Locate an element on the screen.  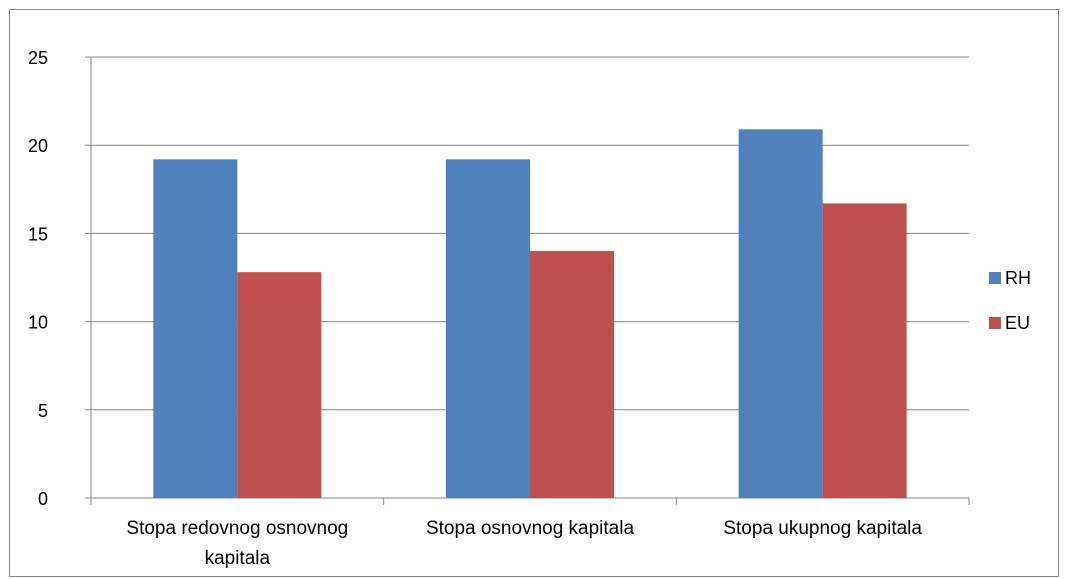
y-tick-label: 20 is located at coordinates (38, 146).